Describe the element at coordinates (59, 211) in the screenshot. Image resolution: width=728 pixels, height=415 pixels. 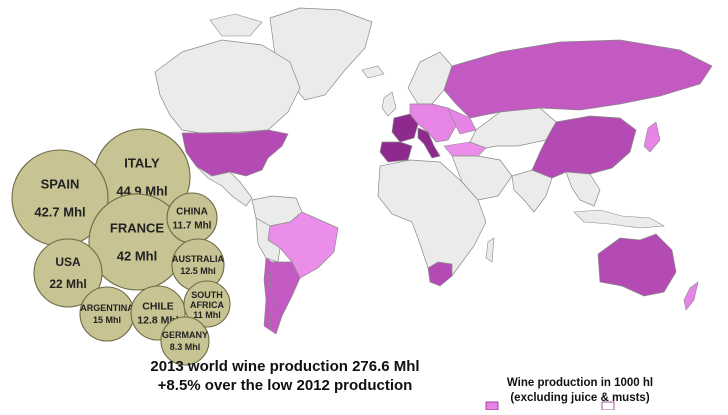
I see `bubble-value-label: 42.7 Mhl` at that location.